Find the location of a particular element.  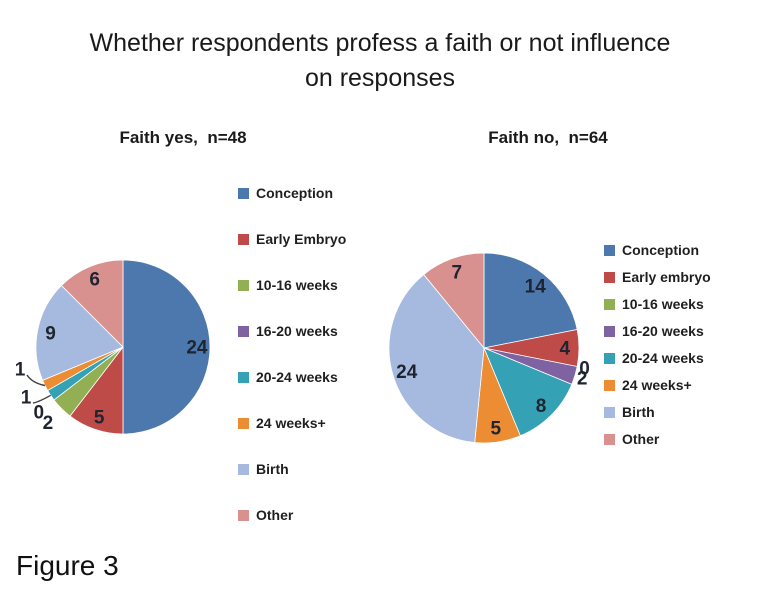

data-label-other: 6 is located at coordinates (94, 279).